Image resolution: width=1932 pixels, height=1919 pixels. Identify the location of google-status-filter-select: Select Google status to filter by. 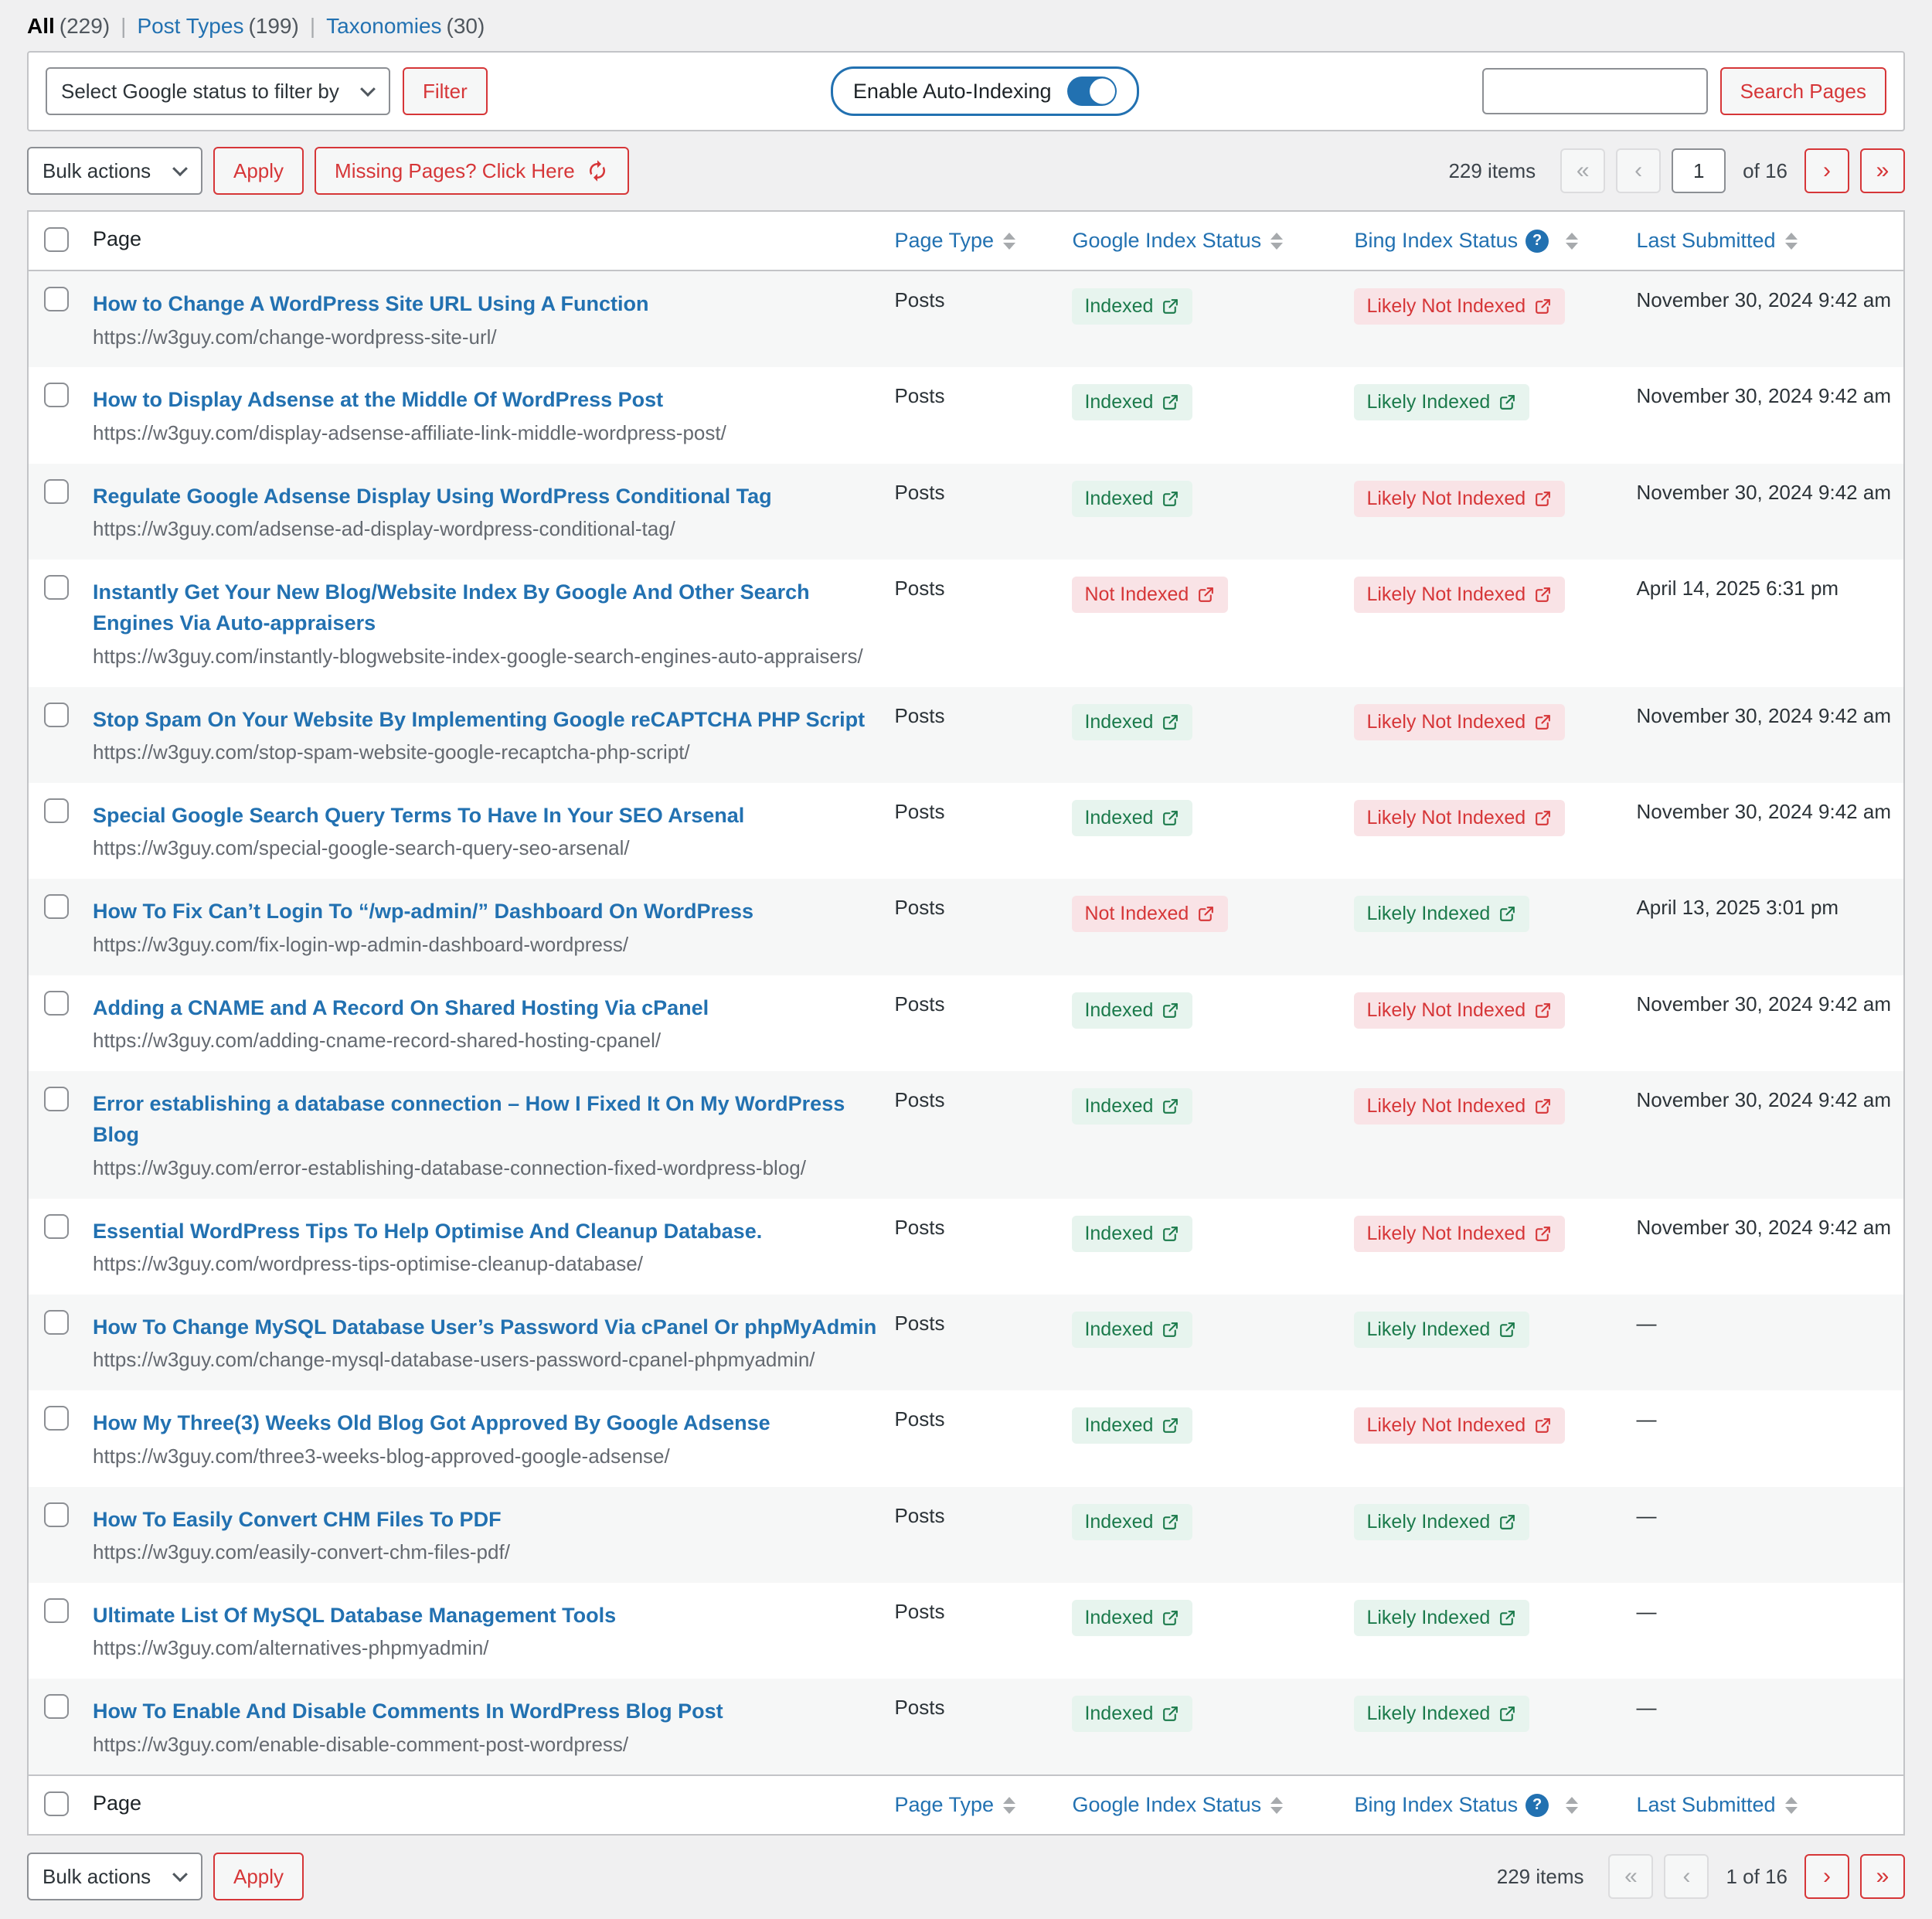
(218, 91).